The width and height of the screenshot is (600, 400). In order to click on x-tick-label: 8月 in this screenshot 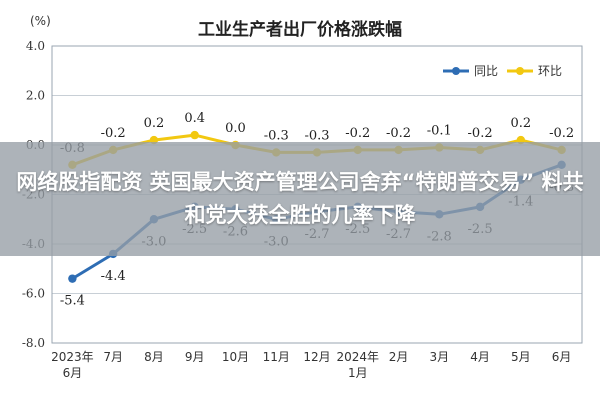, I will do `click(154, 357)`.